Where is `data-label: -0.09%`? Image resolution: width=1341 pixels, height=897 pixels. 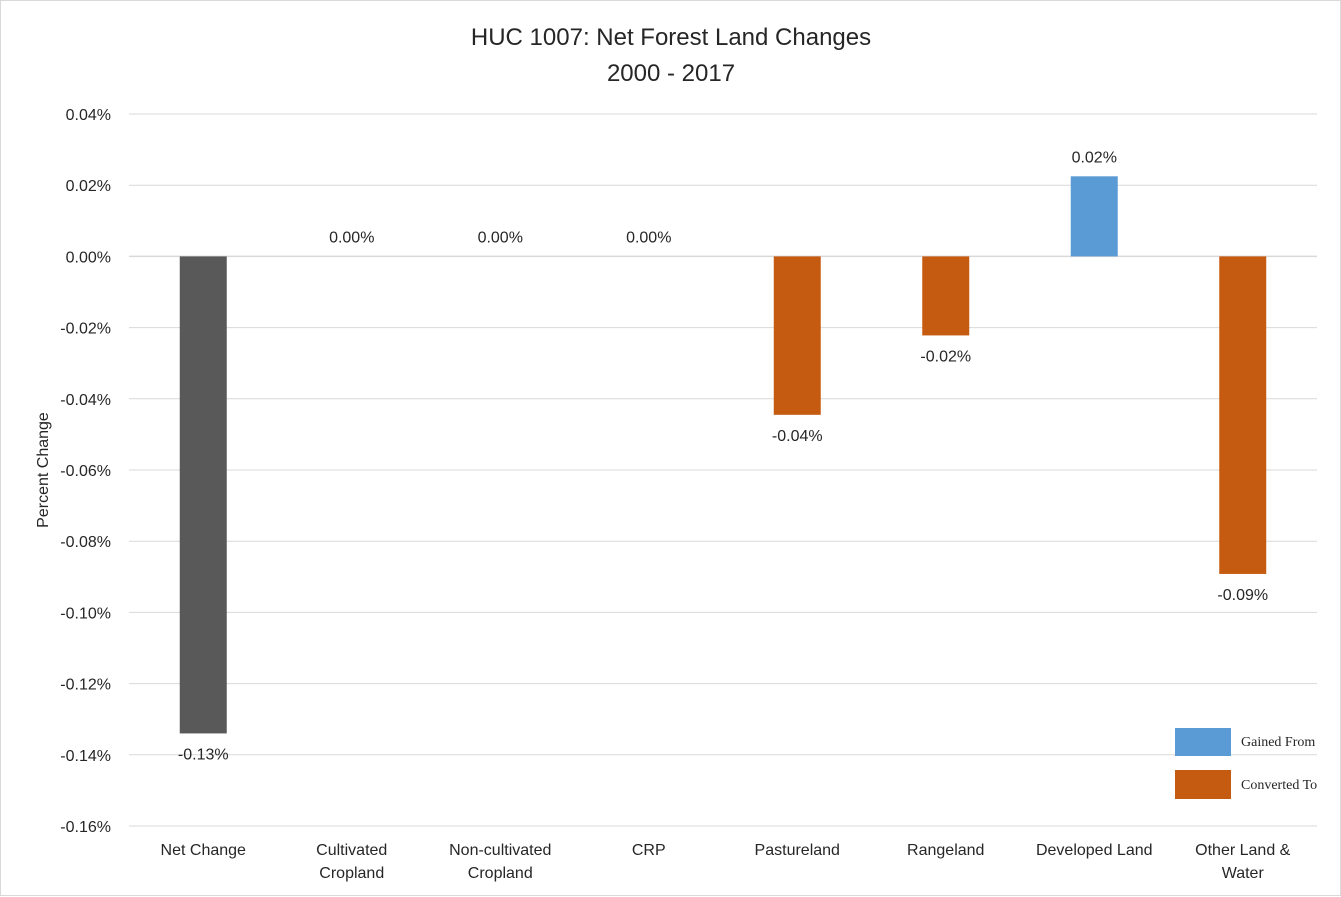
data-label: -0.09% is located at coordinates (1242, 595).